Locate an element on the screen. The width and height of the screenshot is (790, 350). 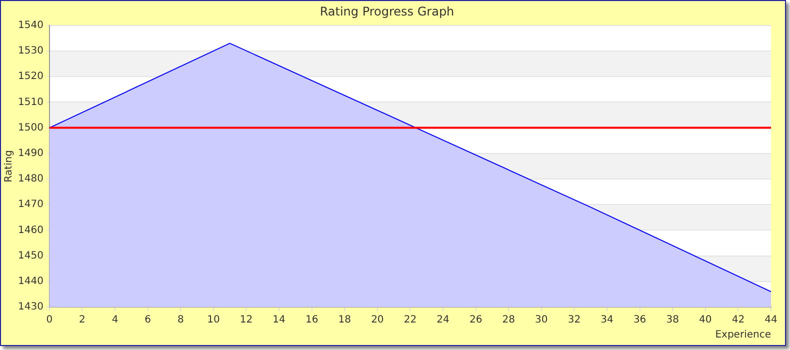
y-tick-label: 1540 is located at coordinates (31, 25).